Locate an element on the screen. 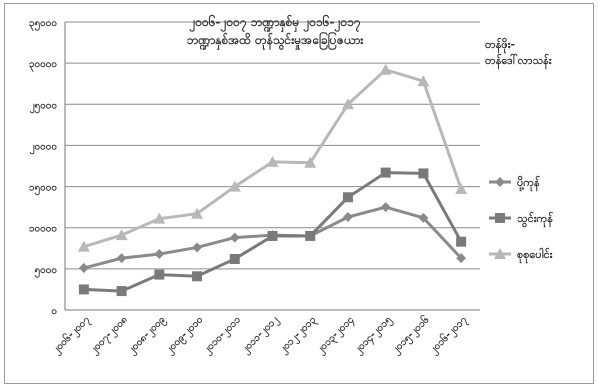 The width and height of the screenshot is (598, 388). x-tick-label: ၂၀၀၈-၂၀၀၉ is located at coordinates (148, 336).